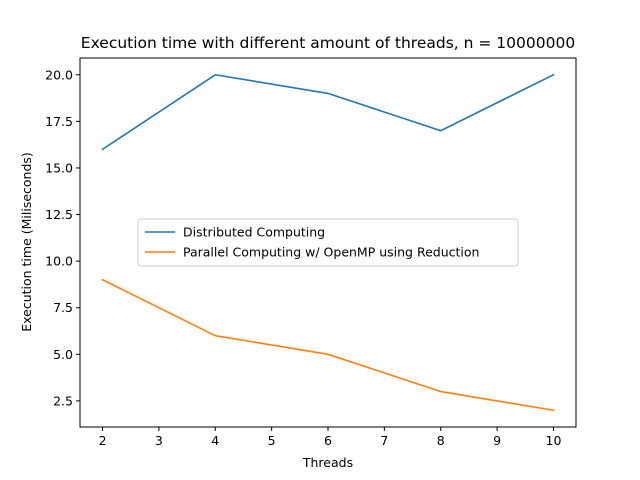 The height and width of the screenshot is (480, 640). I want to click on y-tick-label: 7.5, so click(63, 307).